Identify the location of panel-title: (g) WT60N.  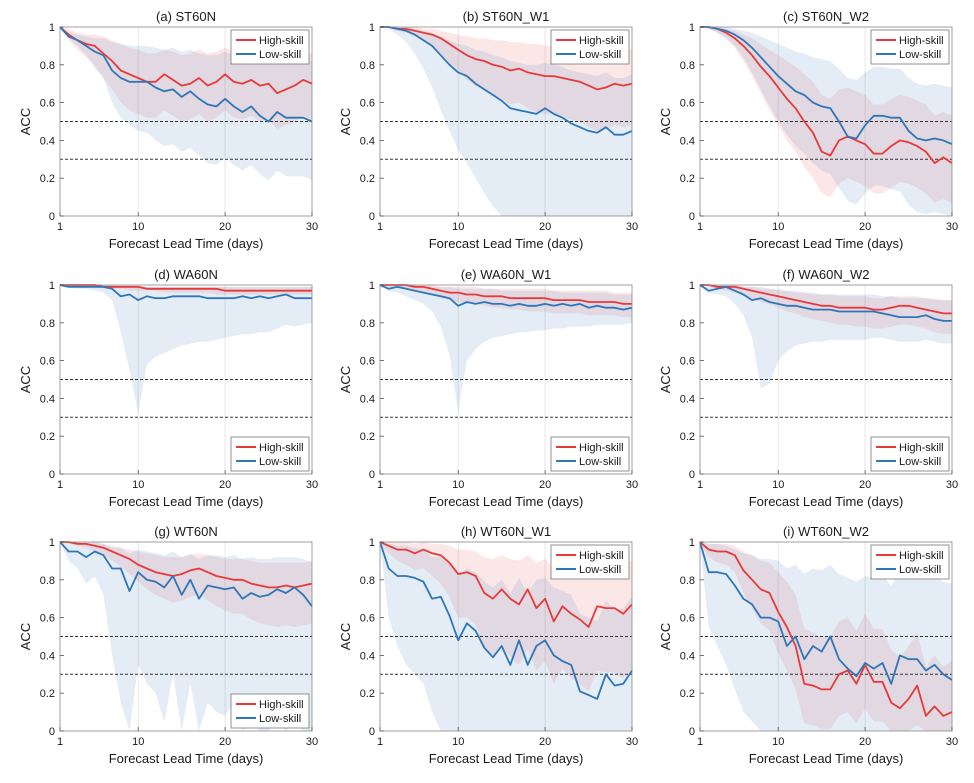
(186, 531).